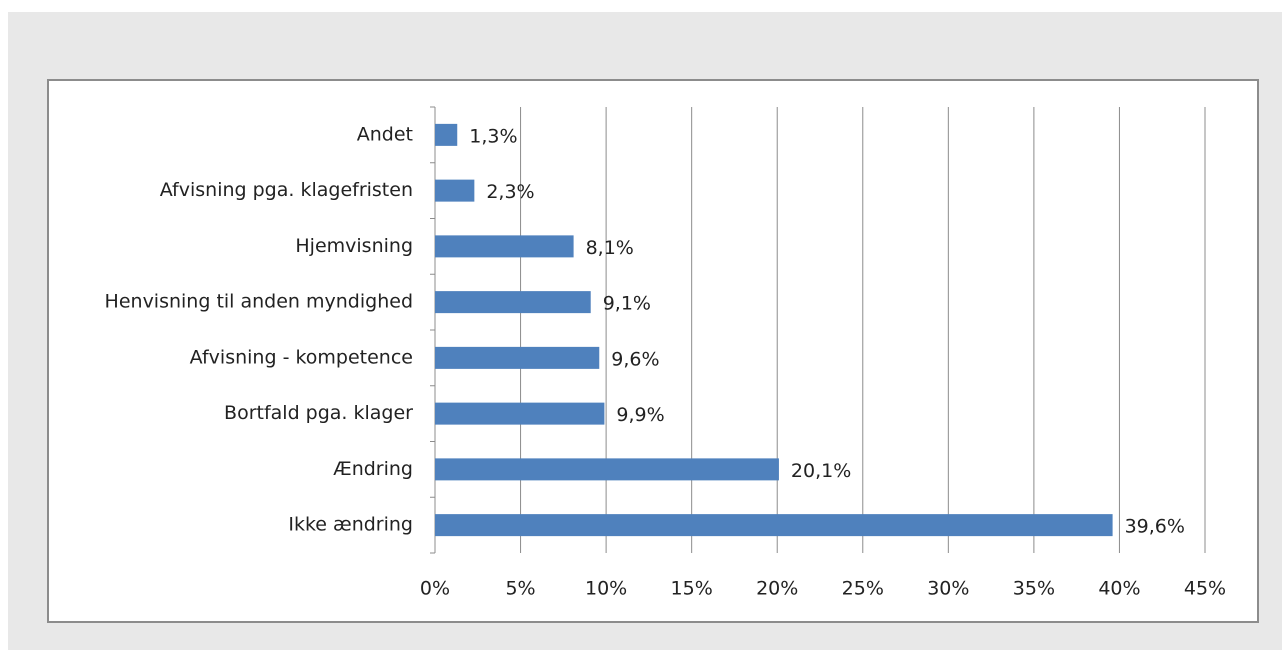 This screenshot has width=1282, height=654. I want to click on x-tick-label: 0%, so click(435, 589).